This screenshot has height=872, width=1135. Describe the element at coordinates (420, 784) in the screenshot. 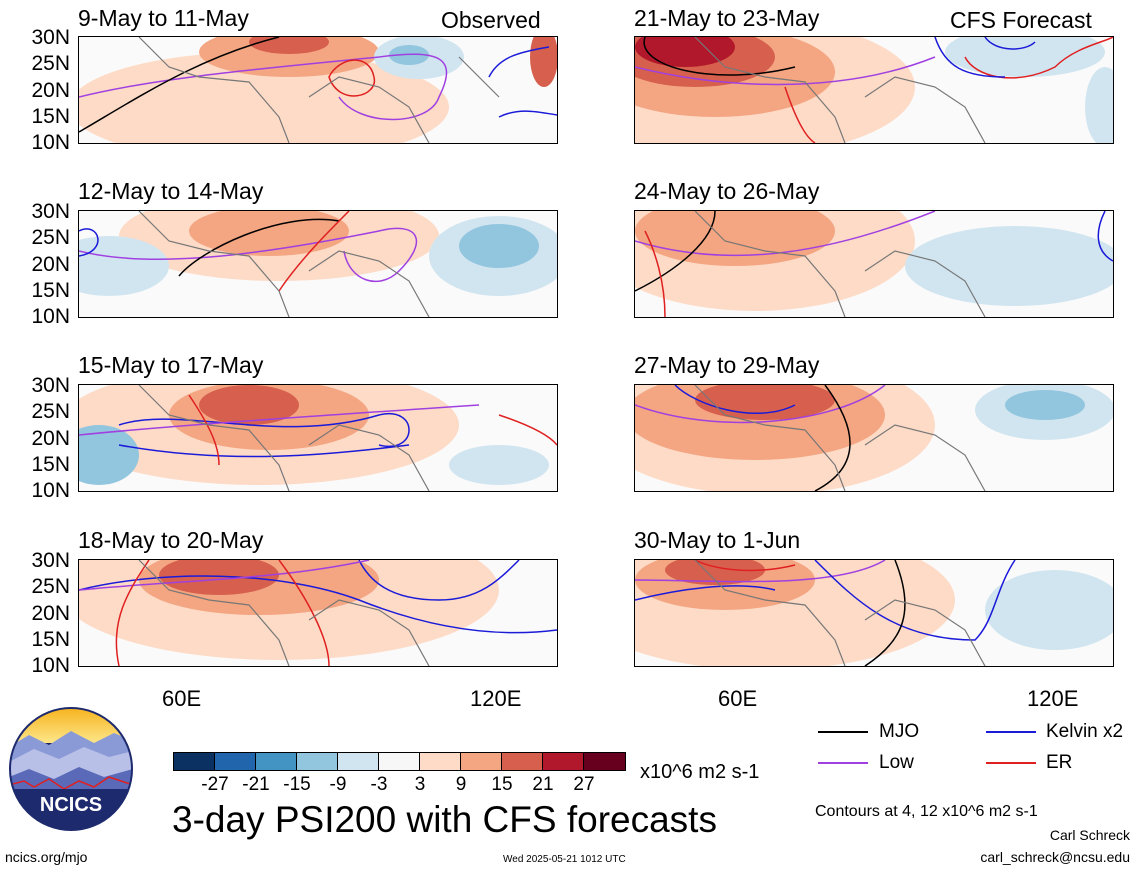

I see `colorbar-tick: 3` at that location.